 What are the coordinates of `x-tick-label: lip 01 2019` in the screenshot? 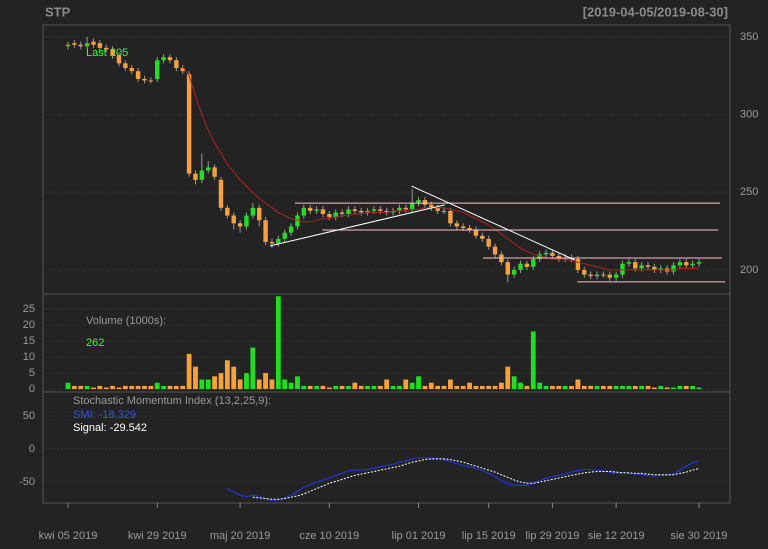 It's located at (419, 536).